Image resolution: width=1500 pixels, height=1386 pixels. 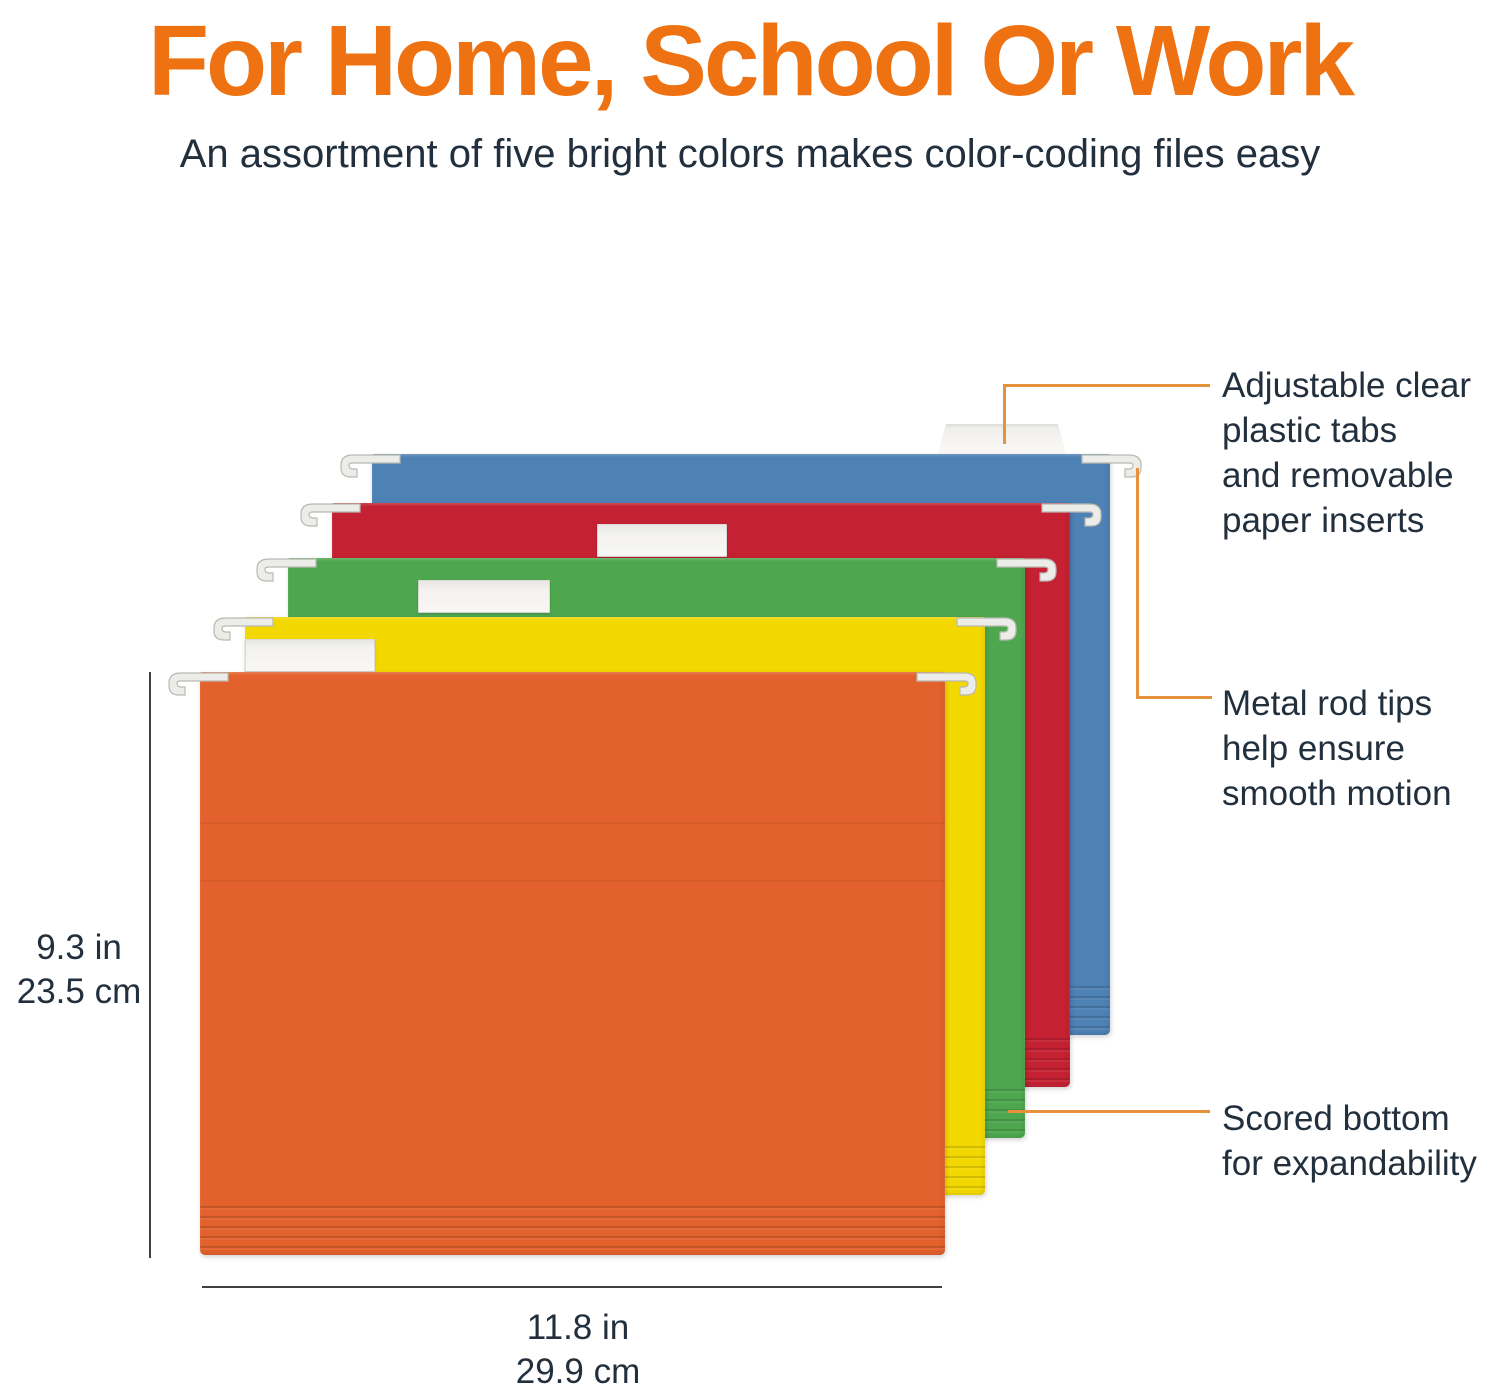 I want to click on dimension-line-width, so click(x=572, y=1287).